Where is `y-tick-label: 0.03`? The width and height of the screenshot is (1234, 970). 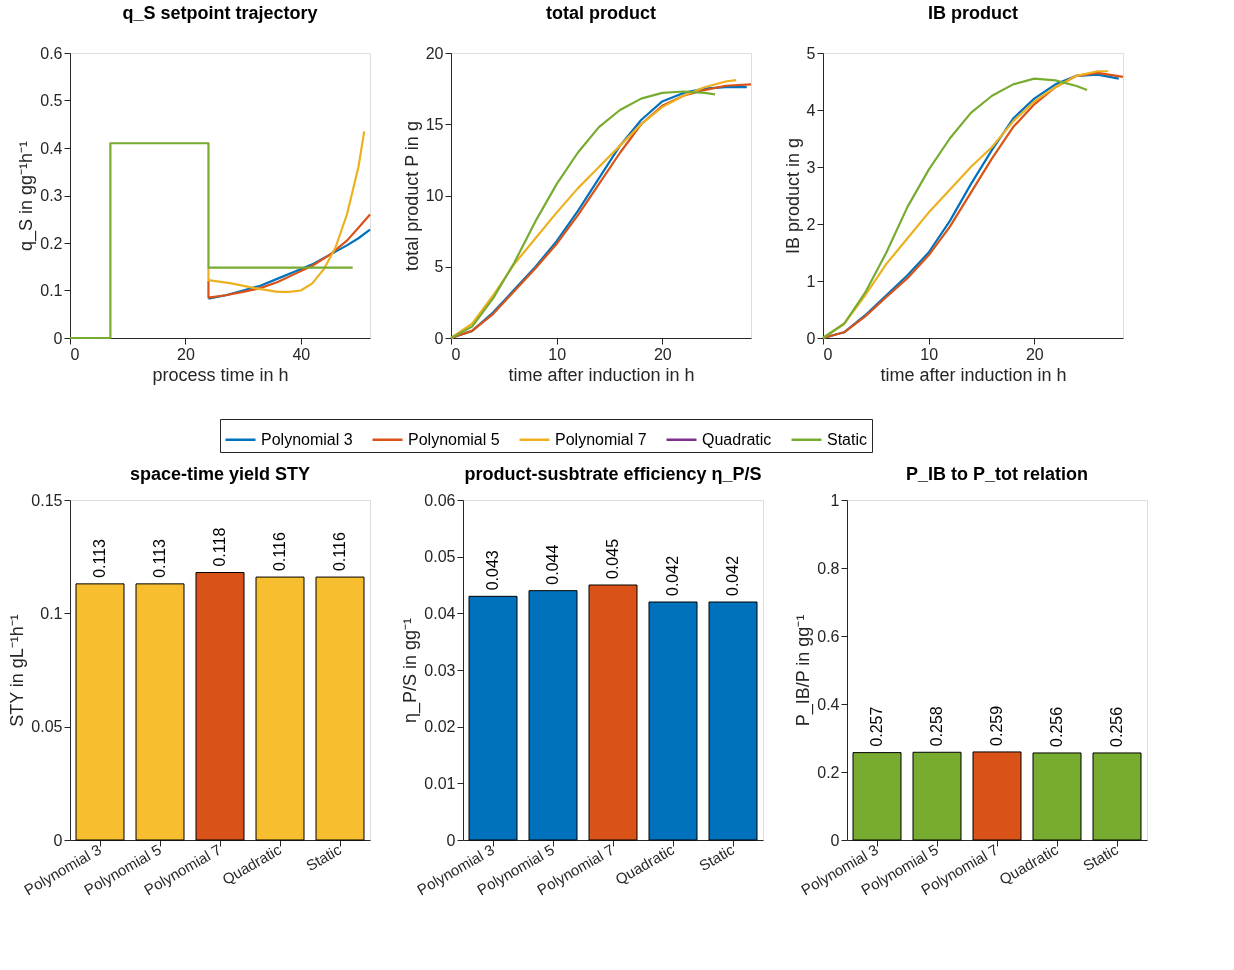
y-tick-label: 0.03 is located at coordinates (440, 670).